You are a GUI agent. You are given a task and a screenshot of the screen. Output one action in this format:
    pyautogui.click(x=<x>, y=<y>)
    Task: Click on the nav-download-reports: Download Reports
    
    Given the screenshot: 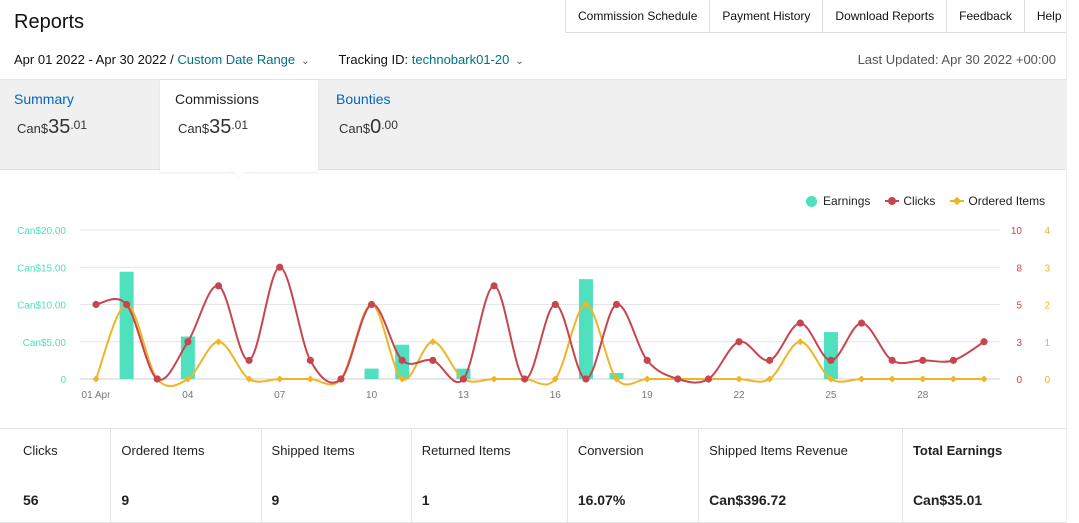 What is the action you would take?
    pyautogui.click(x=885, y=16)
    